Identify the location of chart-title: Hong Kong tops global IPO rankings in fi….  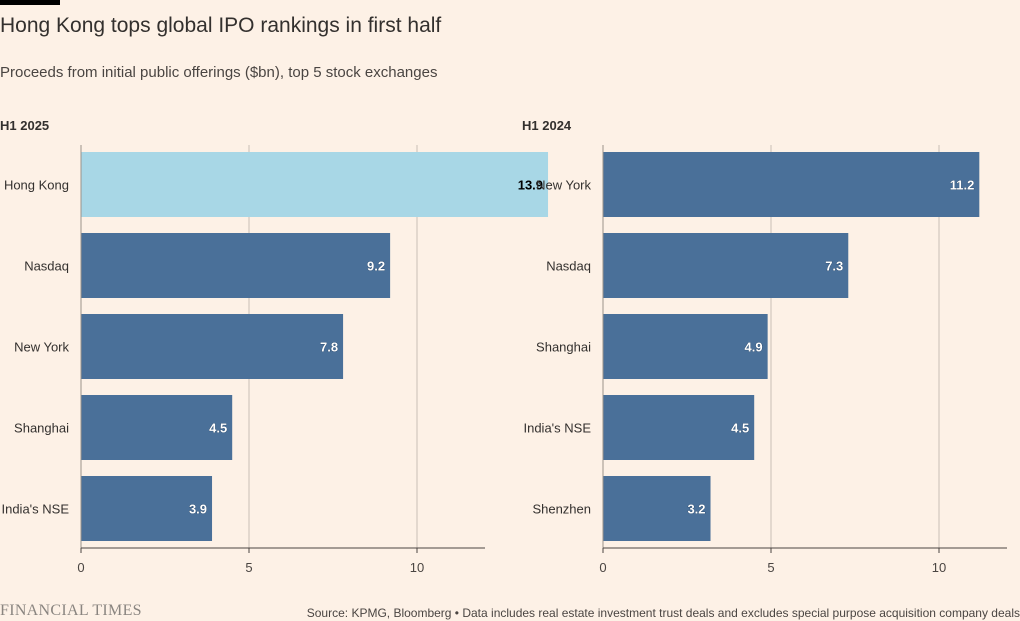
(221, 25).